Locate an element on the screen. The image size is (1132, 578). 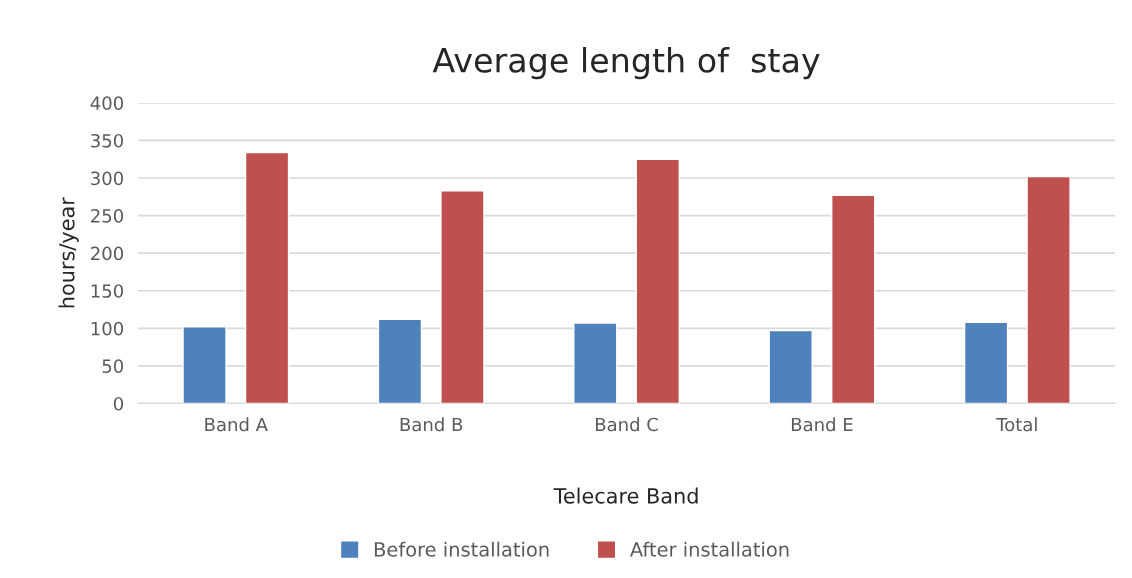
x-tick-label: Band E is located at coordinates (822, 424).